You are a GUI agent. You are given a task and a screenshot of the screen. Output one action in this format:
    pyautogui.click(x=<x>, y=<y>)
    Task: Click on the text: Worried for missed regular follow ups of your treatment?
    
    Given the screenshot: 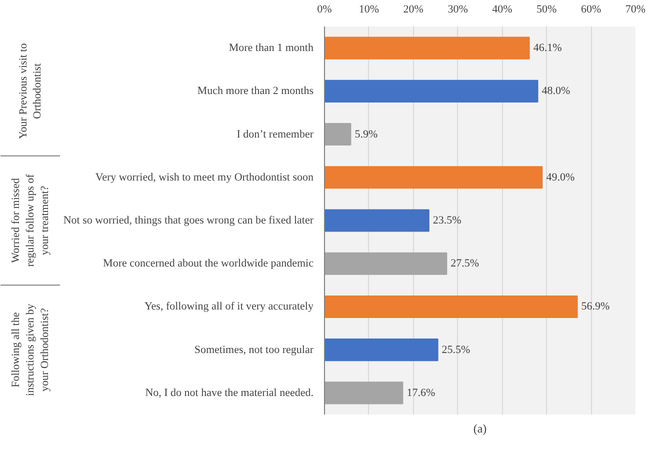 What is the action you would take?
    pyautogui.click(x=30, y=220)
    